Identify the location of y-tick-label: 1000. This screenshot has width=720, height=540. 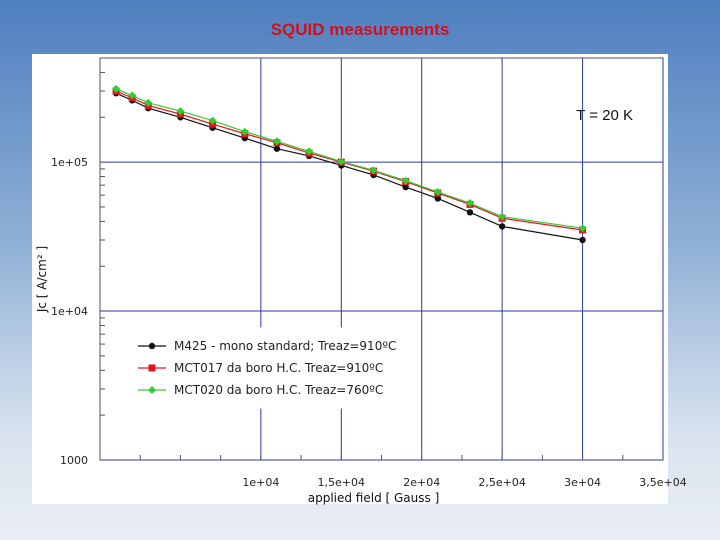
(74, 460).